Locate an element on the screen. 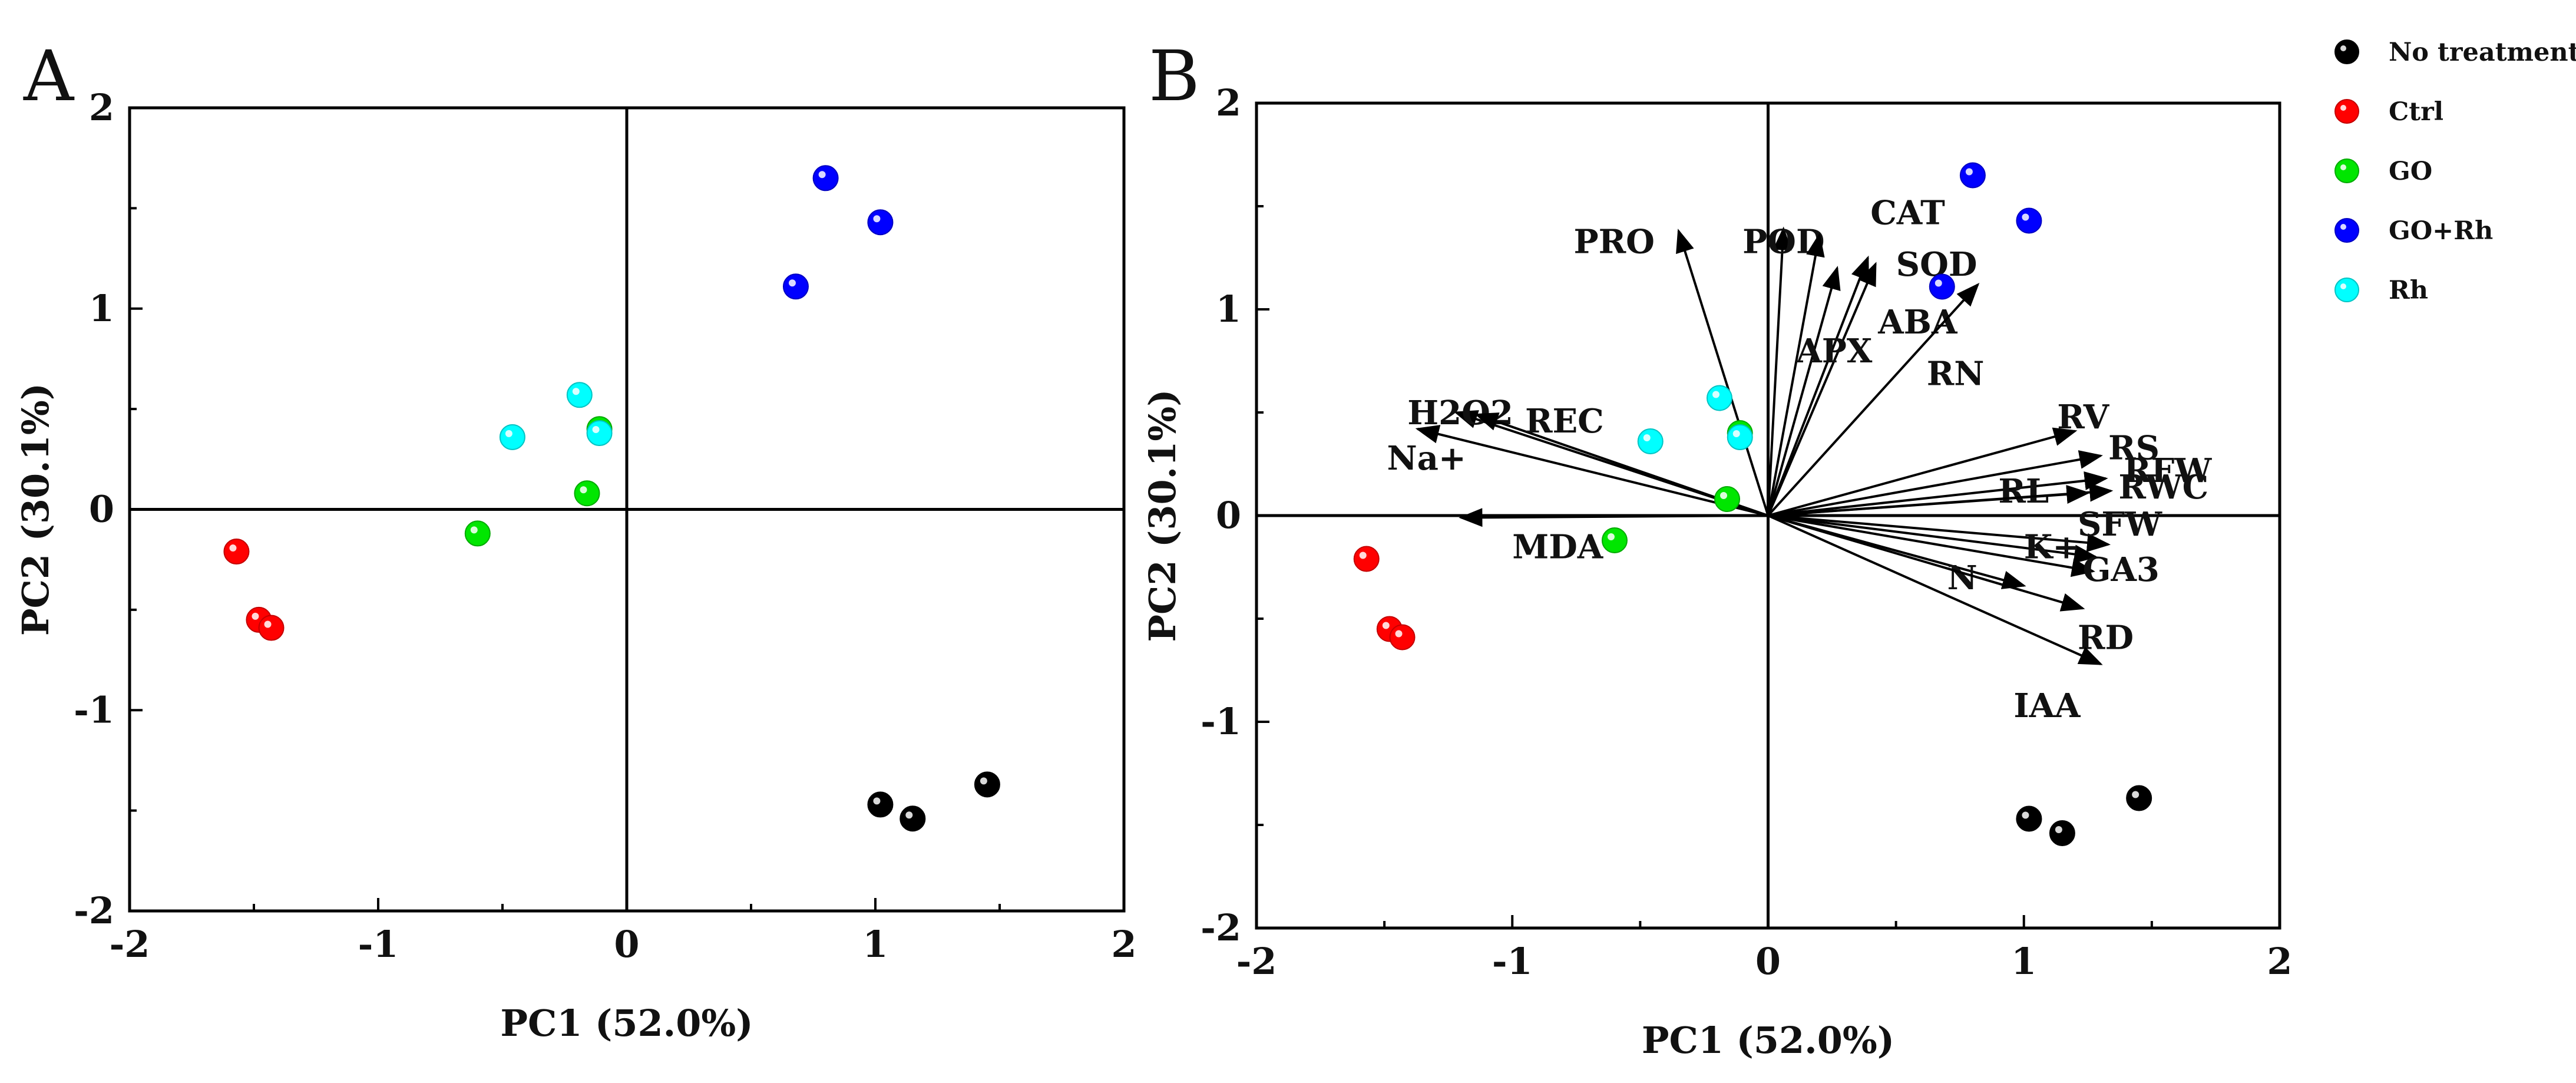 The width and height of the screenshot is (2576, 1083). y-tick-label-a: 0 is located at coordinates (101, 509).